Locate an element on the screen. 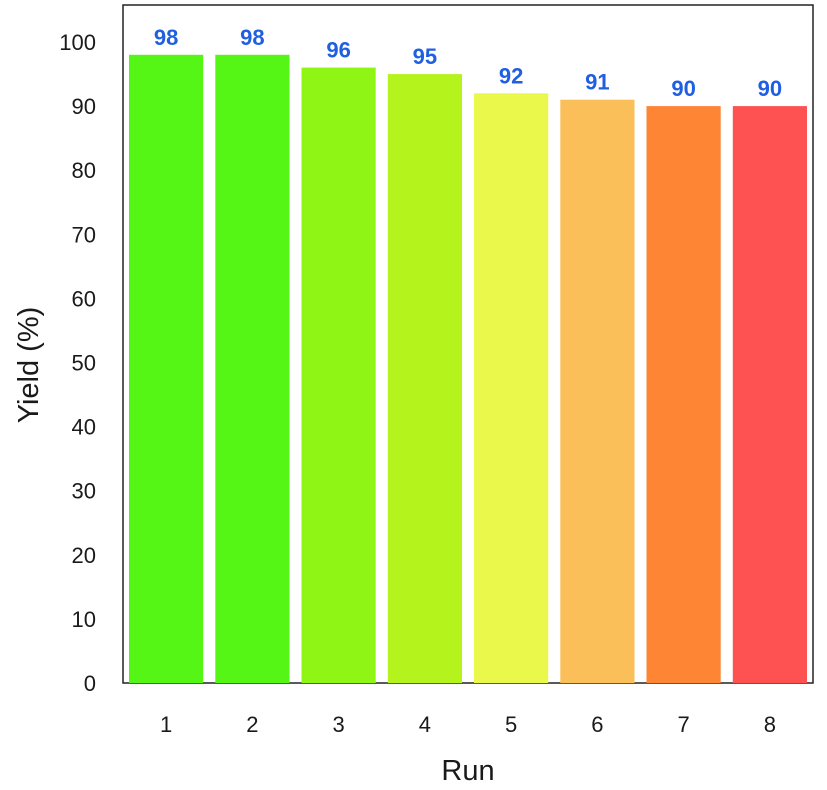  data-label-run-1: 98 is located at coordinates (166, 37).